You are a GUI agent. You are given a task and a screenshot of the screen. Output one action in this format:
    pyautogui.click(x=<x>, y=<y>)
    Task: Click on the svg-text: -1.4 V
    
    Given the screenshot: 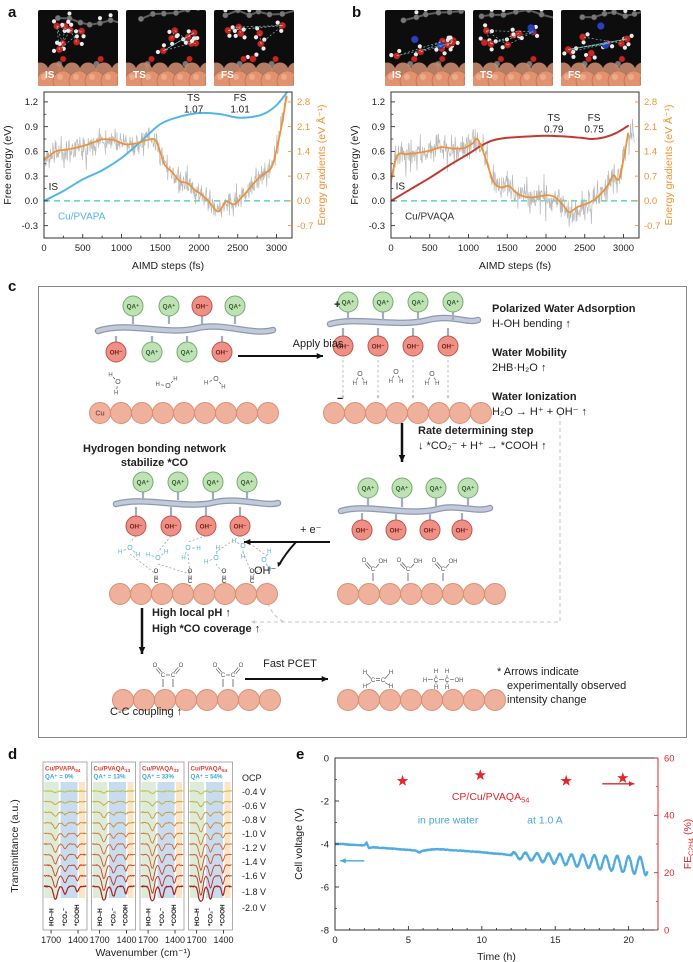 What is the action you would take?
    pyautogui.click(x=254, y=862)
    